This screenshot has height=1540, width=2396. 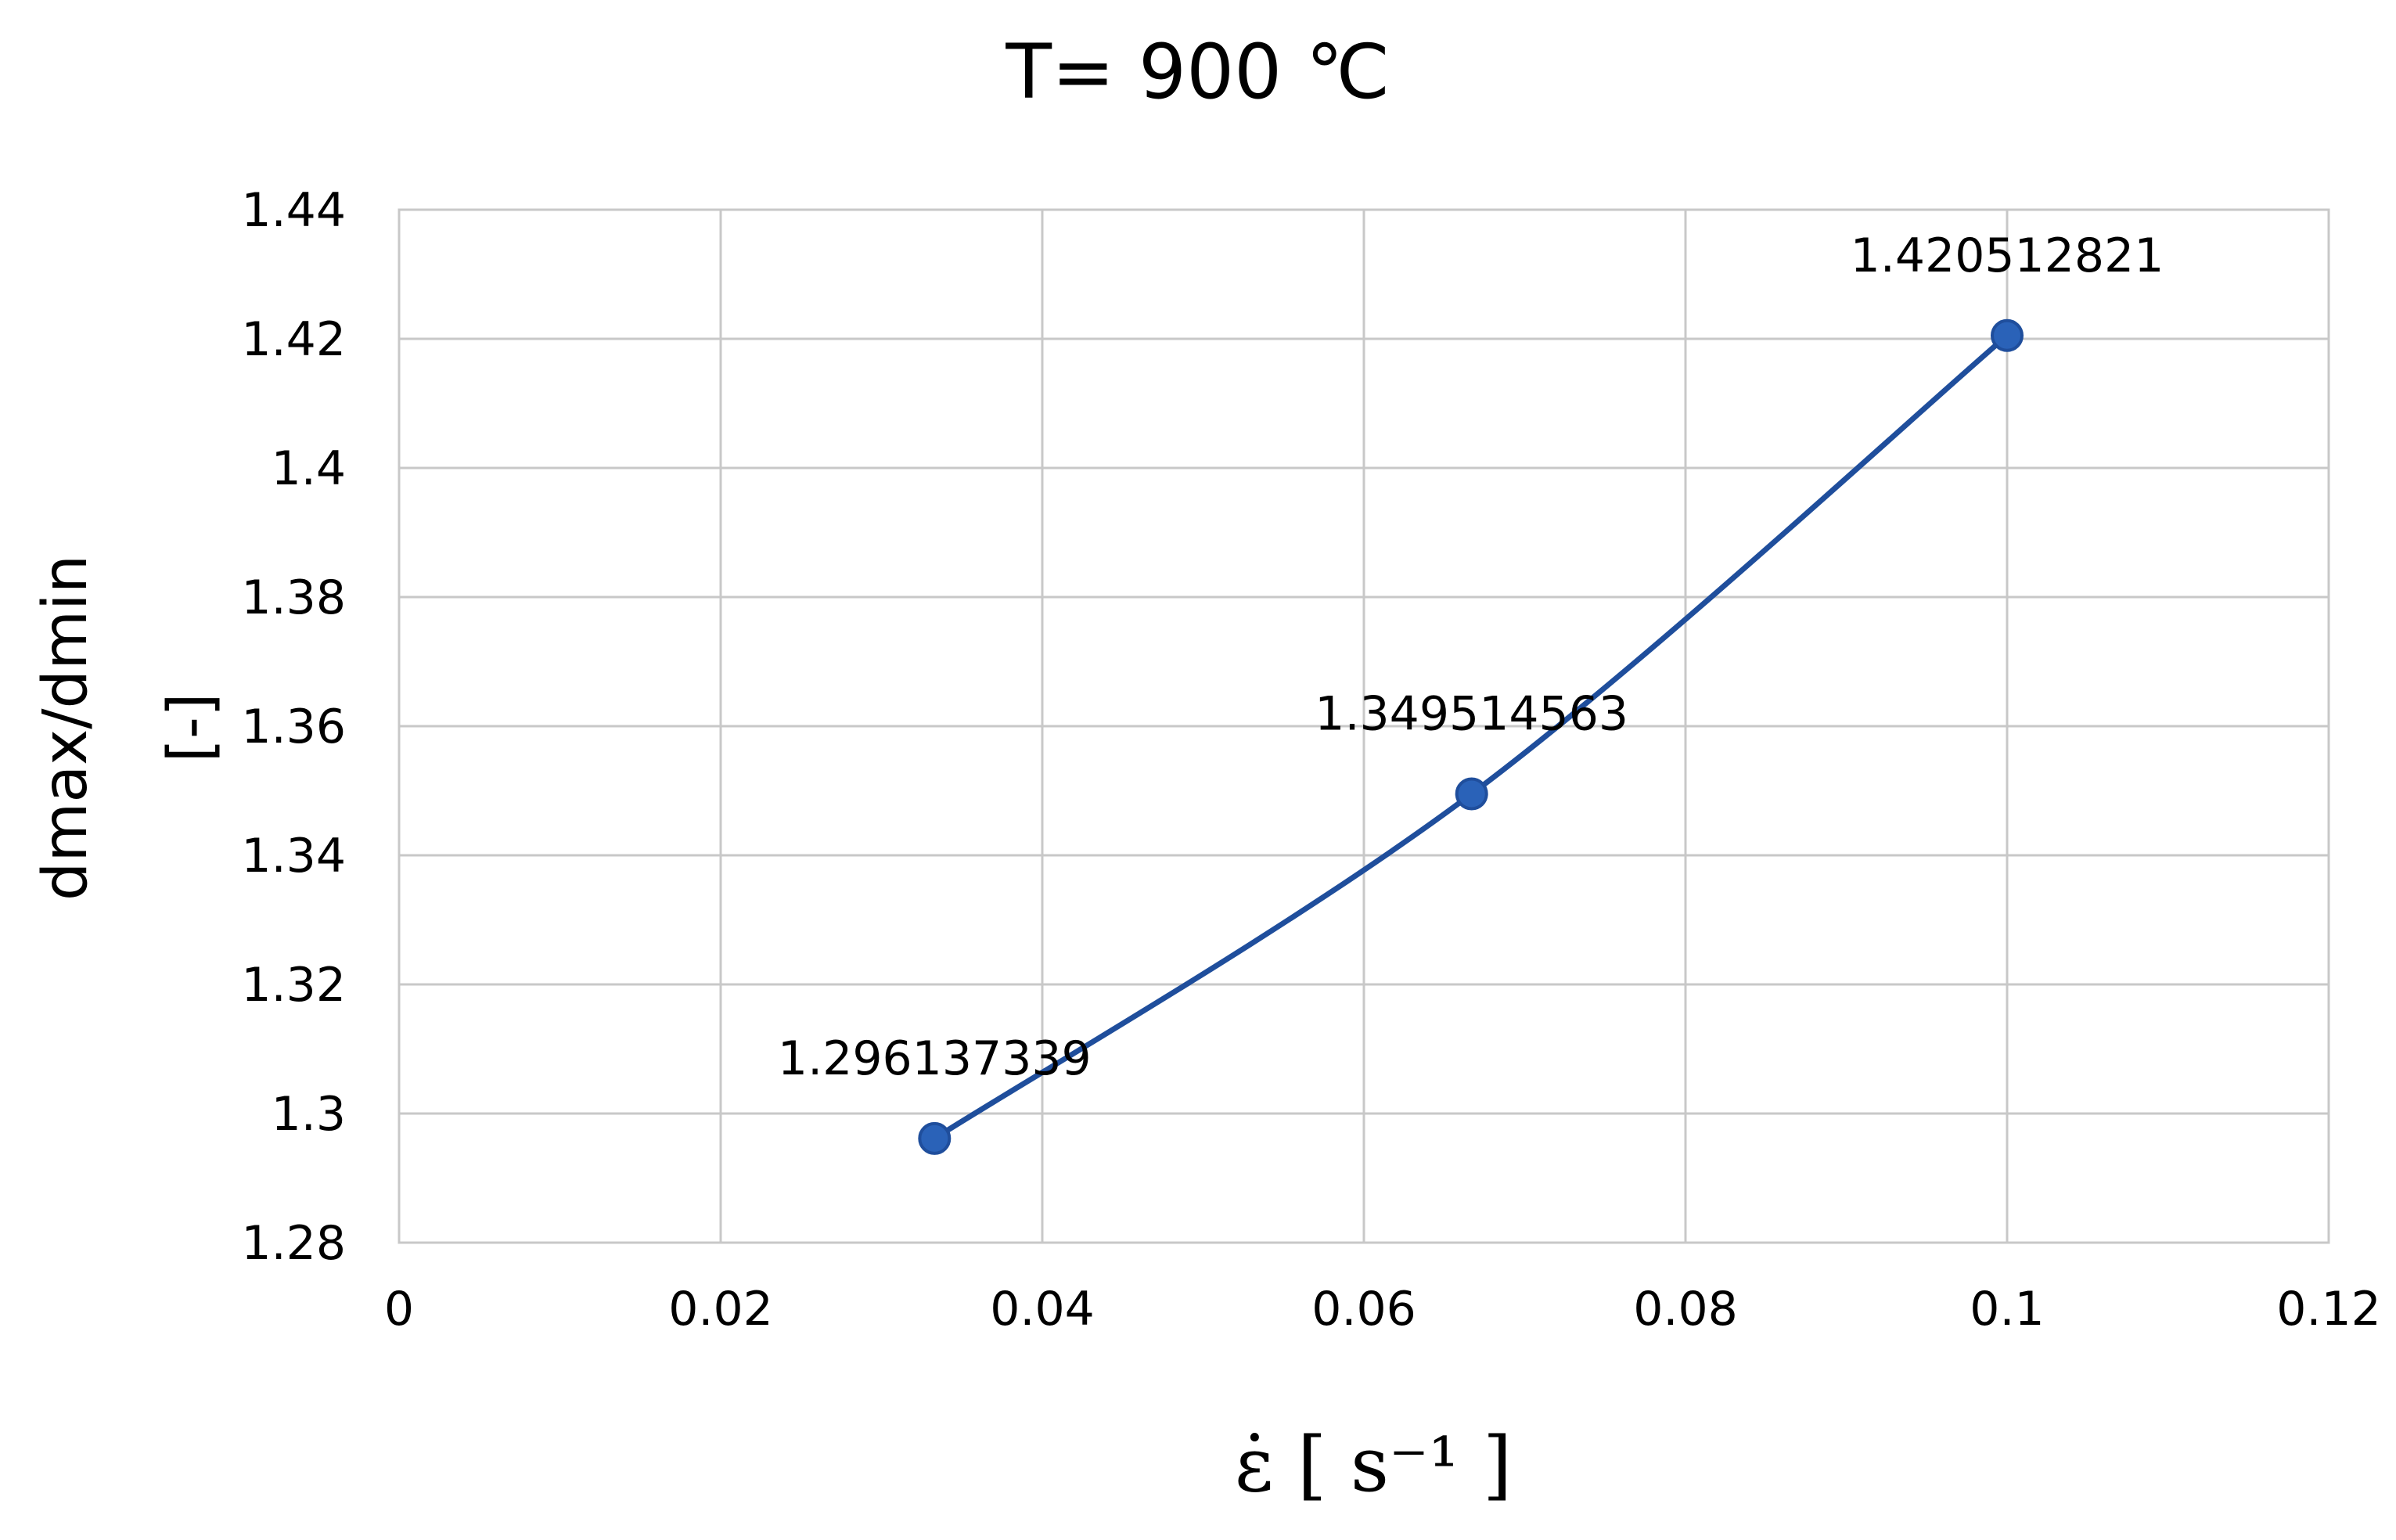 What do you see at coordinates (128, 728) in the screenshot?
I see `y-axis-label: dmax/dmin [-]` at bounding box center [128, 728].